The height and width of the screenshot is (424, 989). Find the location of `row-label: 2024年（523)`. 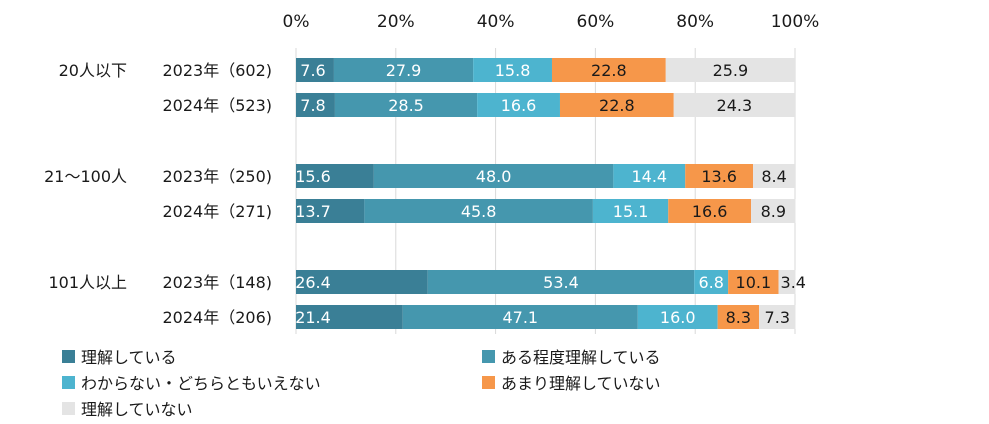

row-label: 2024年（523) is located at coordinates (217, 105).